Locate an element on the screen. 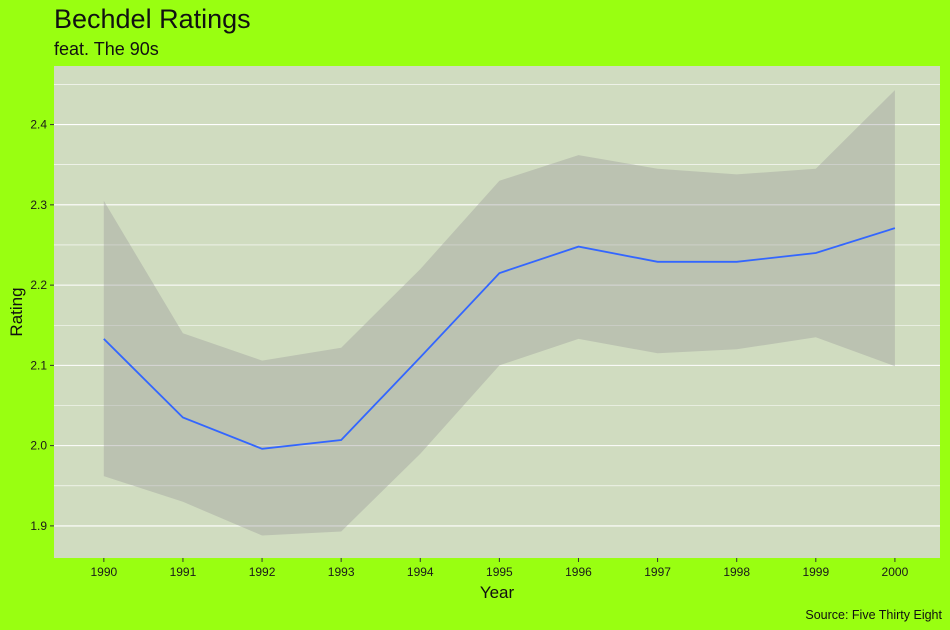  x-tick-label: 1999 is located at coordinates (815, 572).